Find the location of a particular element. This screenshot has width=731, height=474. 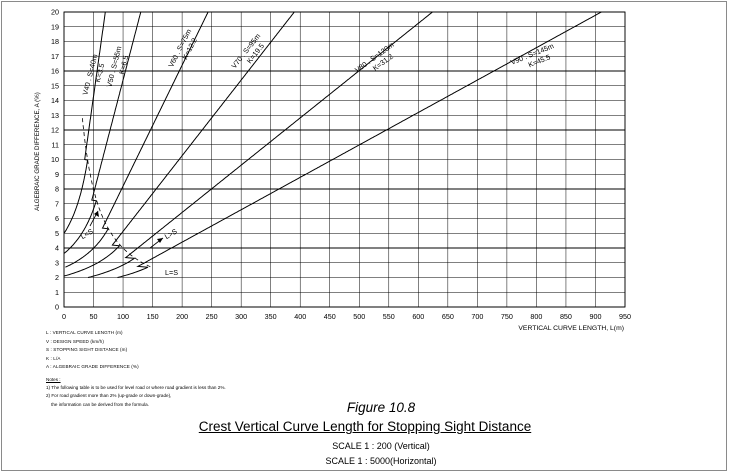

arrowhead-l-gt-s is located at coordinates (160, 240).